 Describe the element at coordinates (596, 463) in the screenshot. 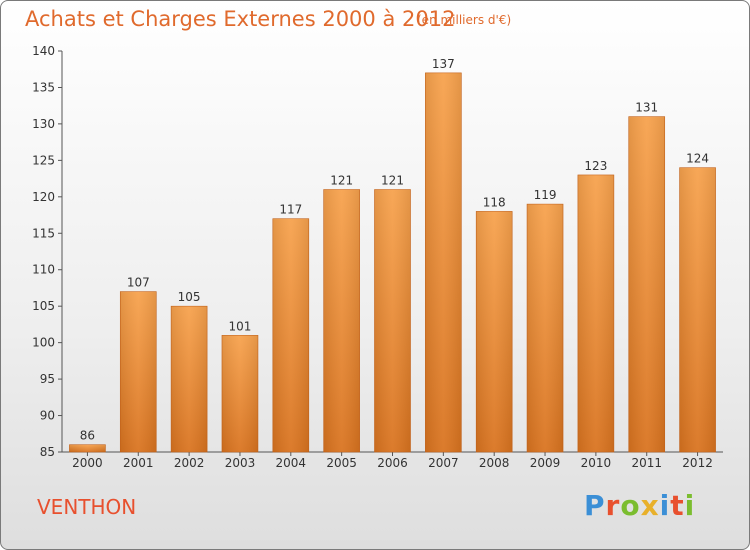

I see `x-tick-label: 2010` at that location.